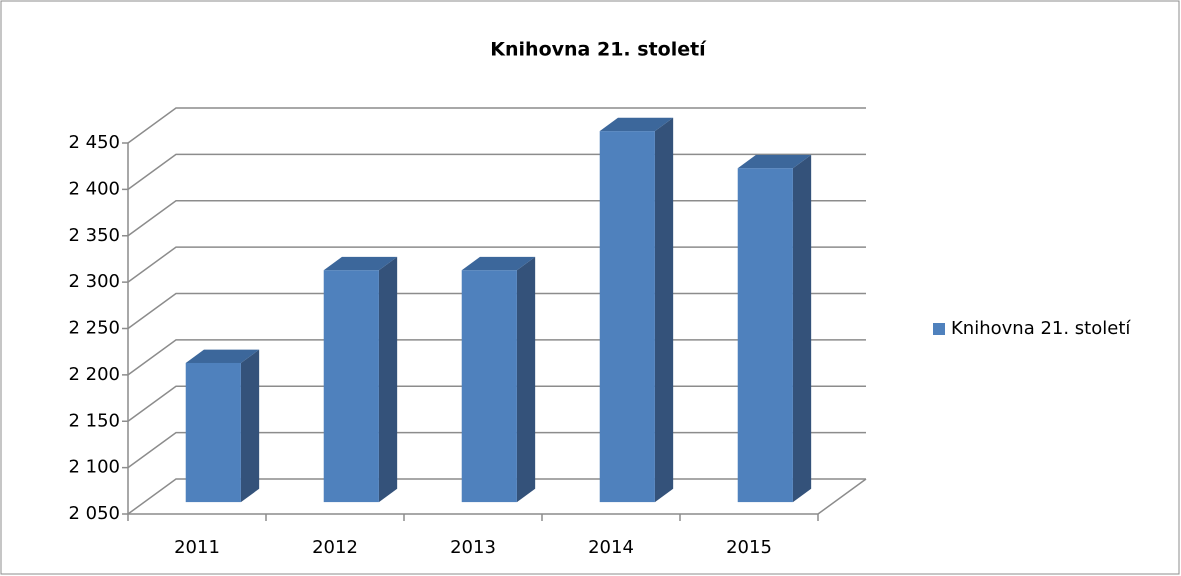 This screenshot has height=576, width=1181. Describe the element at coordinates (335, 547) in the screenshot. I see `x-tick-label: 2012` at that location.